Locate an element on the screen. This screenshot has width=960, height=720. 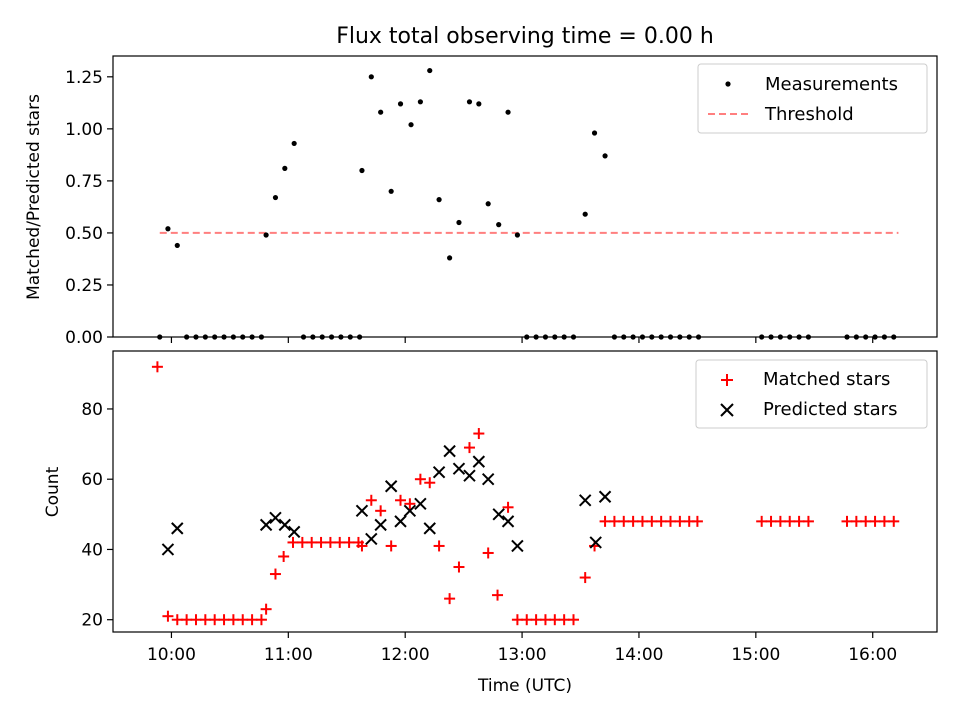
y-tick-label: 0.25 is located at coordinates (84, 286).